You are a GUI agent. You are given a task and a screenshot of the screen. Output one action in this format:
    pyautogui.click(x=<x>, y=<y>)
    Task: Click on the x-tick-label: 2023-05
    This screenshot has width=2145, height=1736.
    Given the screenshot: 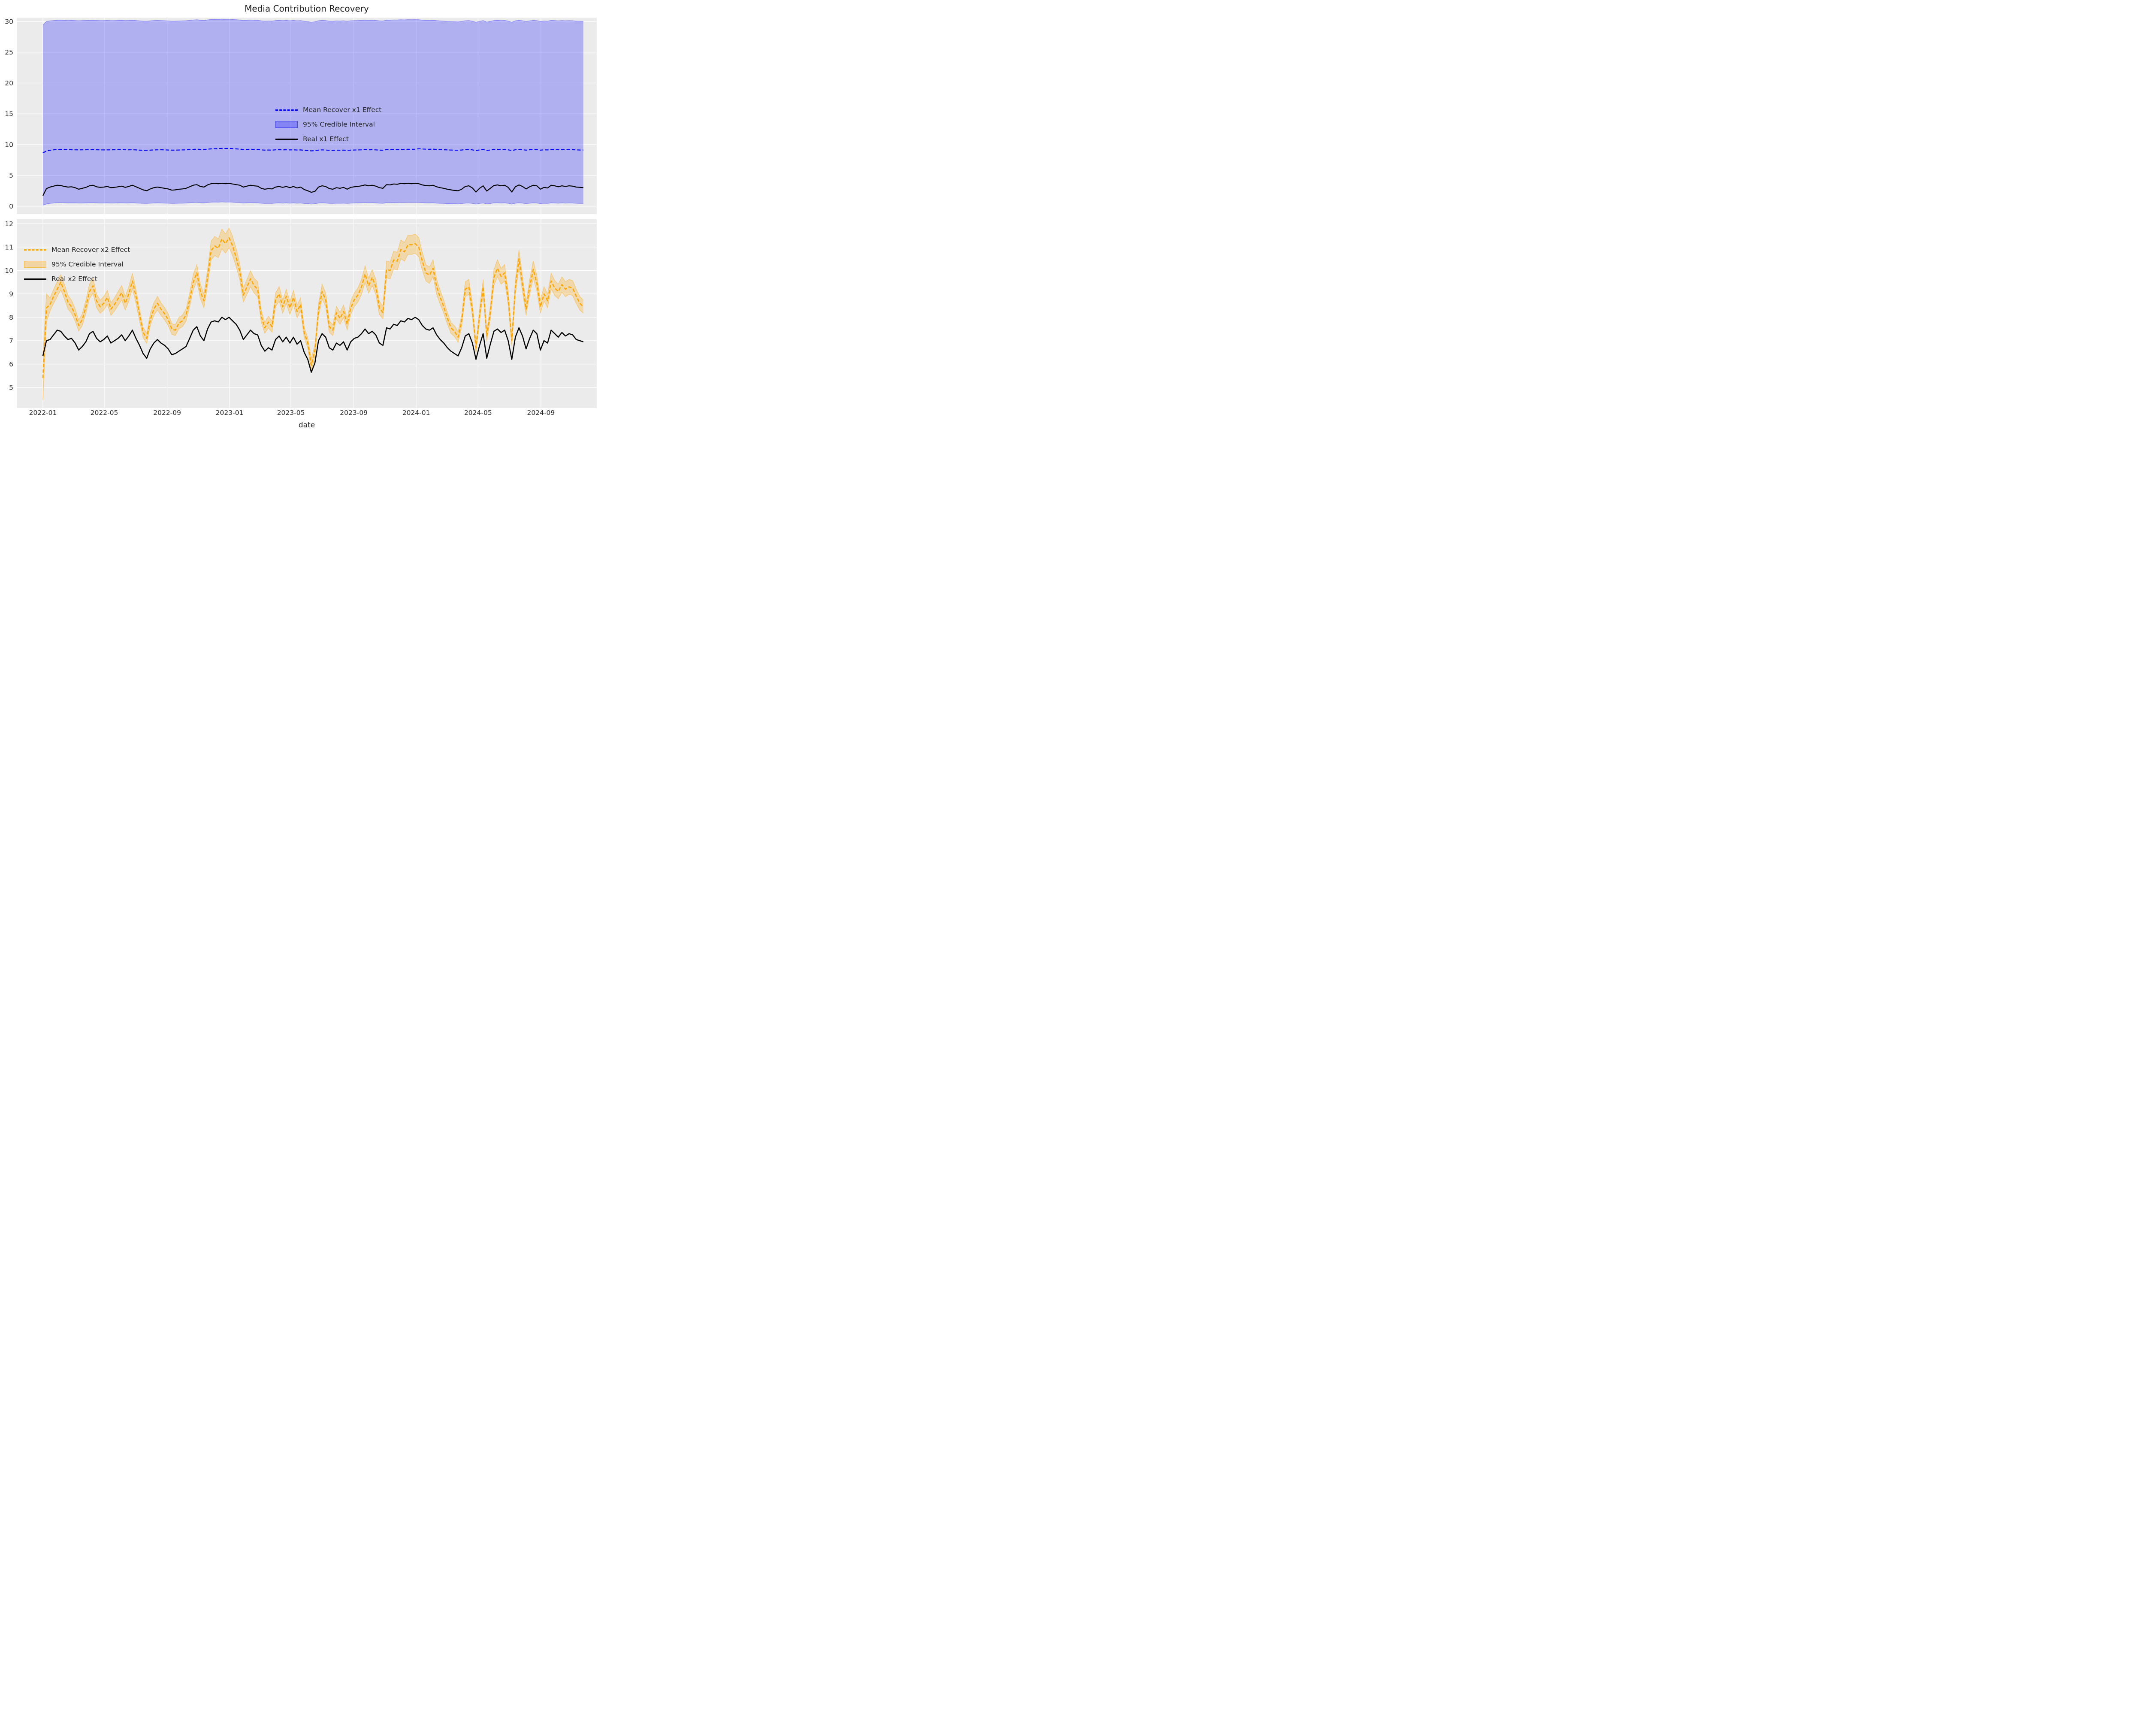 What is the action you would take?
    pyautogui.click(x=291, y=413)
    